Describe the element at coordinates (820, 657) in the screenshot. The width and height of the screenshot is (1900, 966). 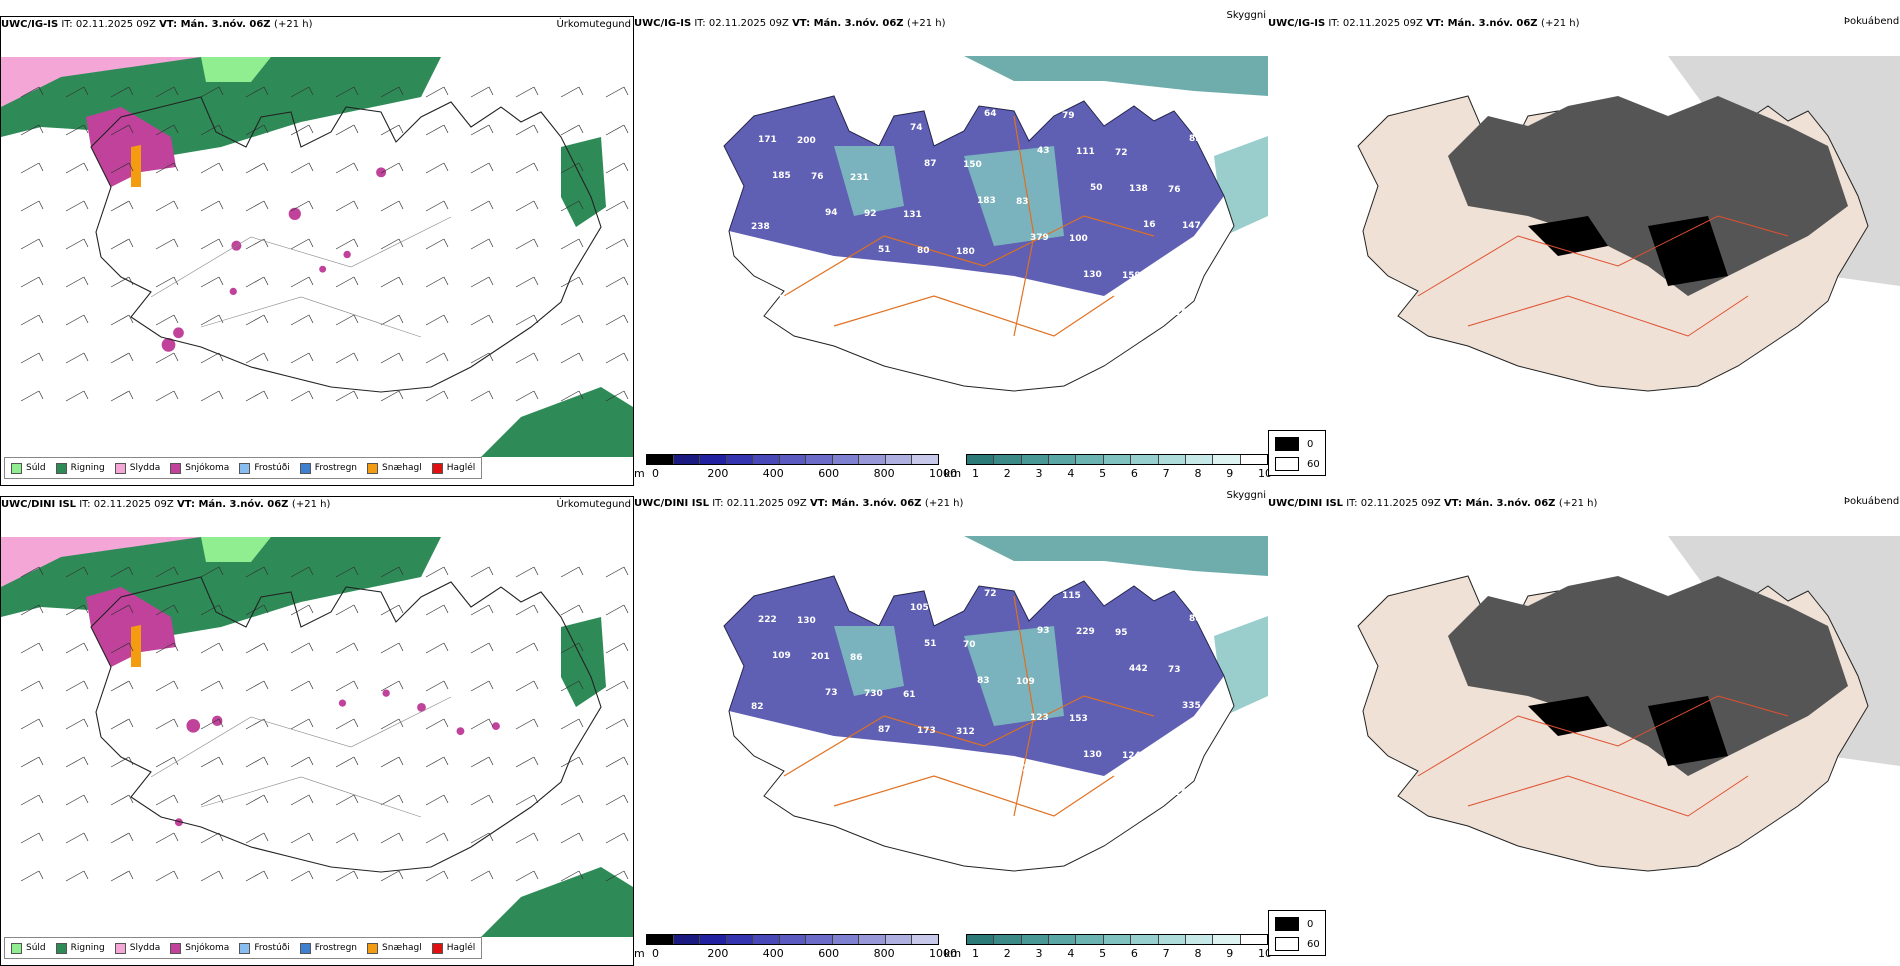
I see `cloud-height-label: 201` at that location.